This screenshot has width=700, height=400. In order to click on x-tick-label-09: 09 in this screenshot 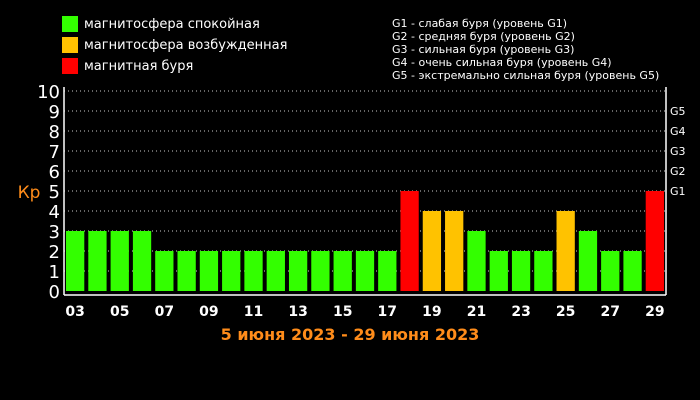, I will do `click(208, 312)`.